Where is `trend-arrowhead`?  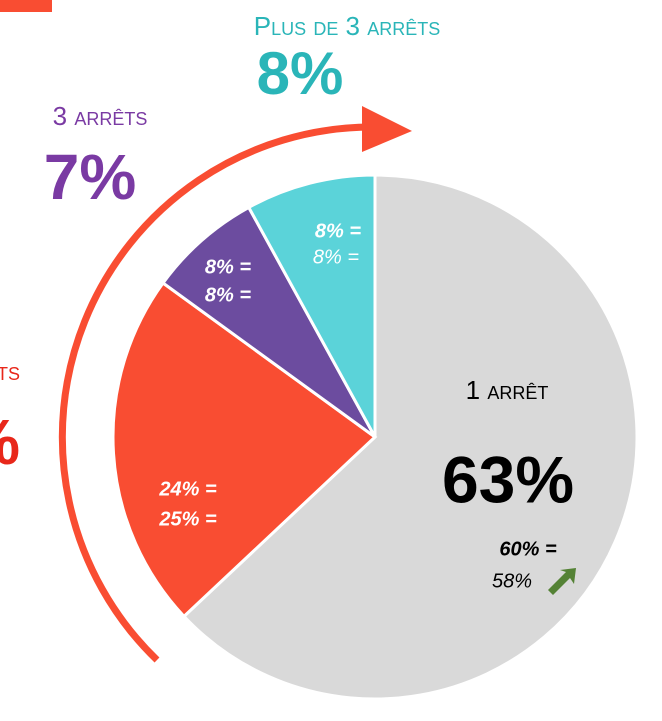 trend-arrowhead is located at coordinates (387, 129).